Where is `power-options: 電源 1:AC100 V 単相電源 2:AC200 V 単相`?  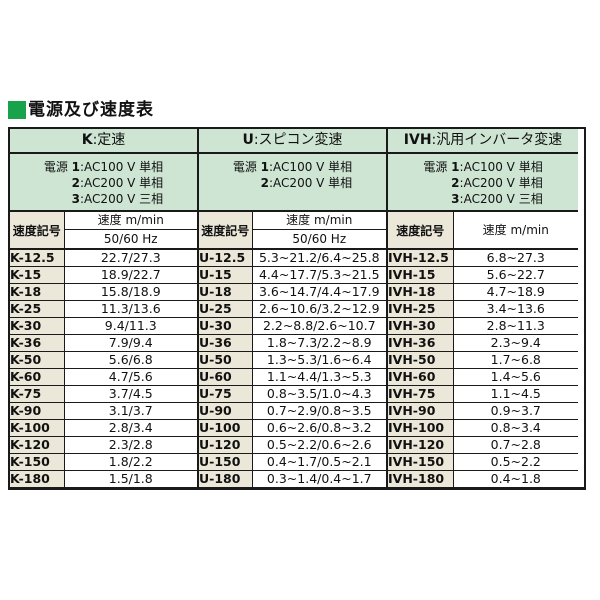
power-options: 電源 1:AC100 V 単相電源 2:AC200 V 単相 is located at coordinates (292, 175).